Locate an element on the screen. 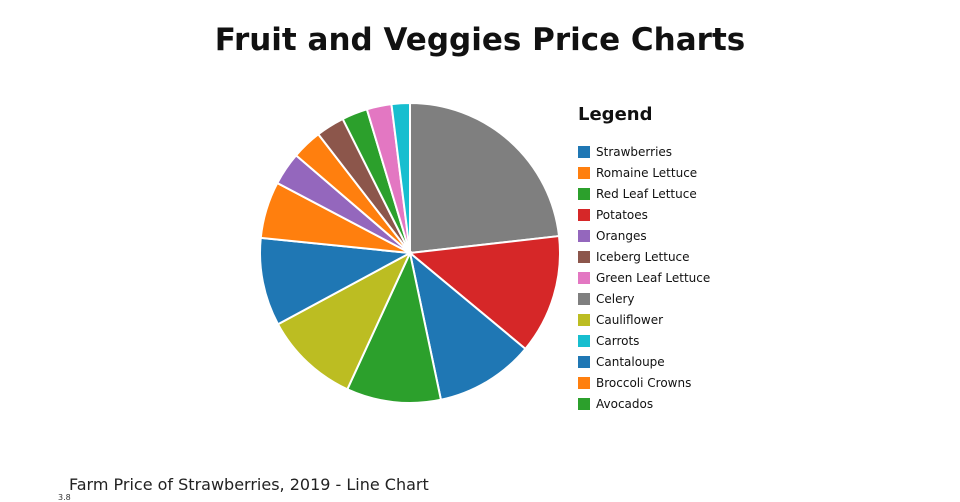  chart-title: Fruit and Veggies Price Charts is located at coordinates (480, 40).